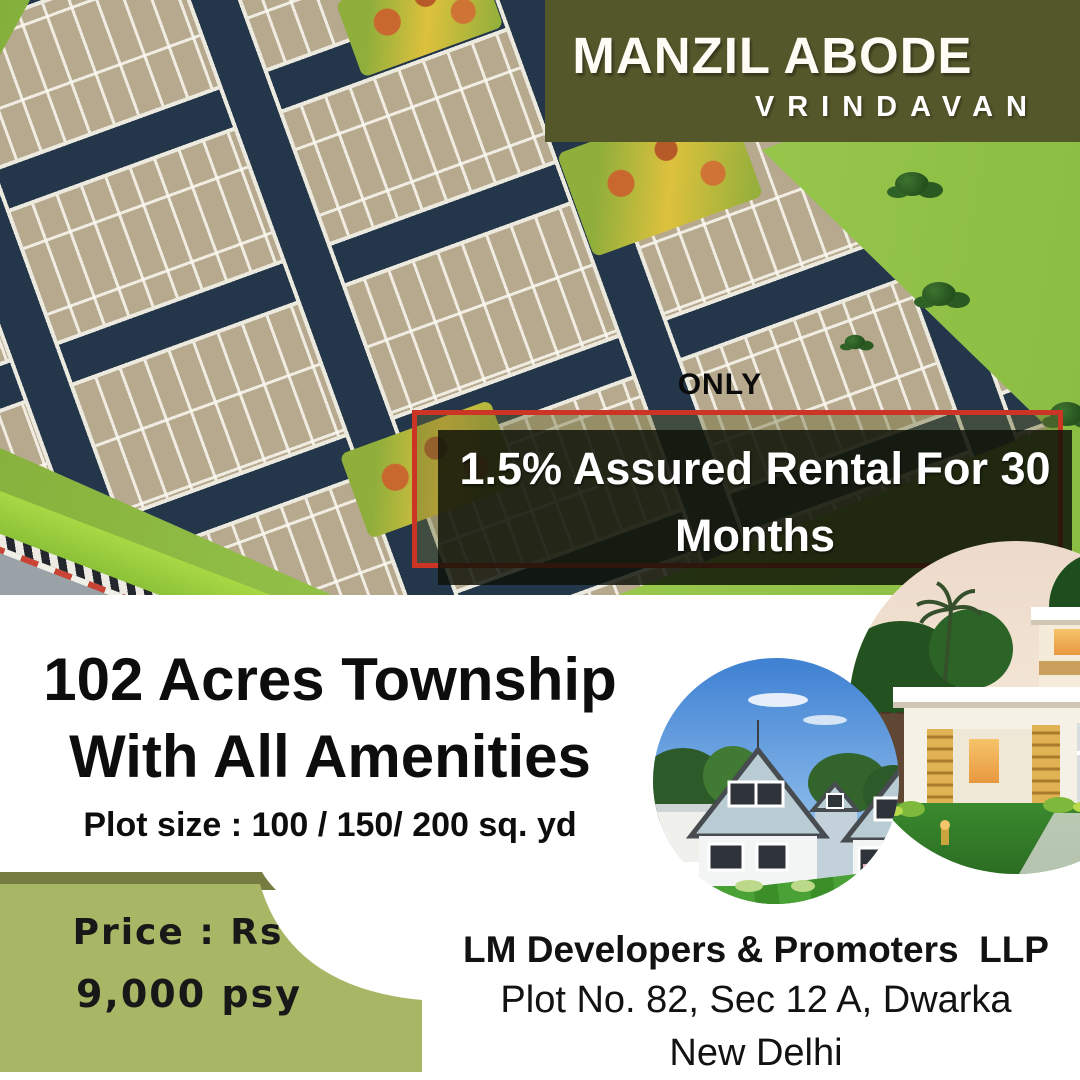 This screenshot has height=1080, width=1080. I want to click on offer-line2: Months, so click(755, 535).